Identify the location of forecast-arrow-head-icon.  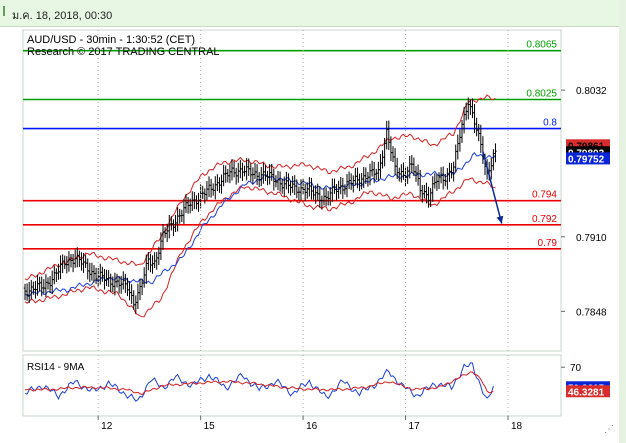
(500, 219).